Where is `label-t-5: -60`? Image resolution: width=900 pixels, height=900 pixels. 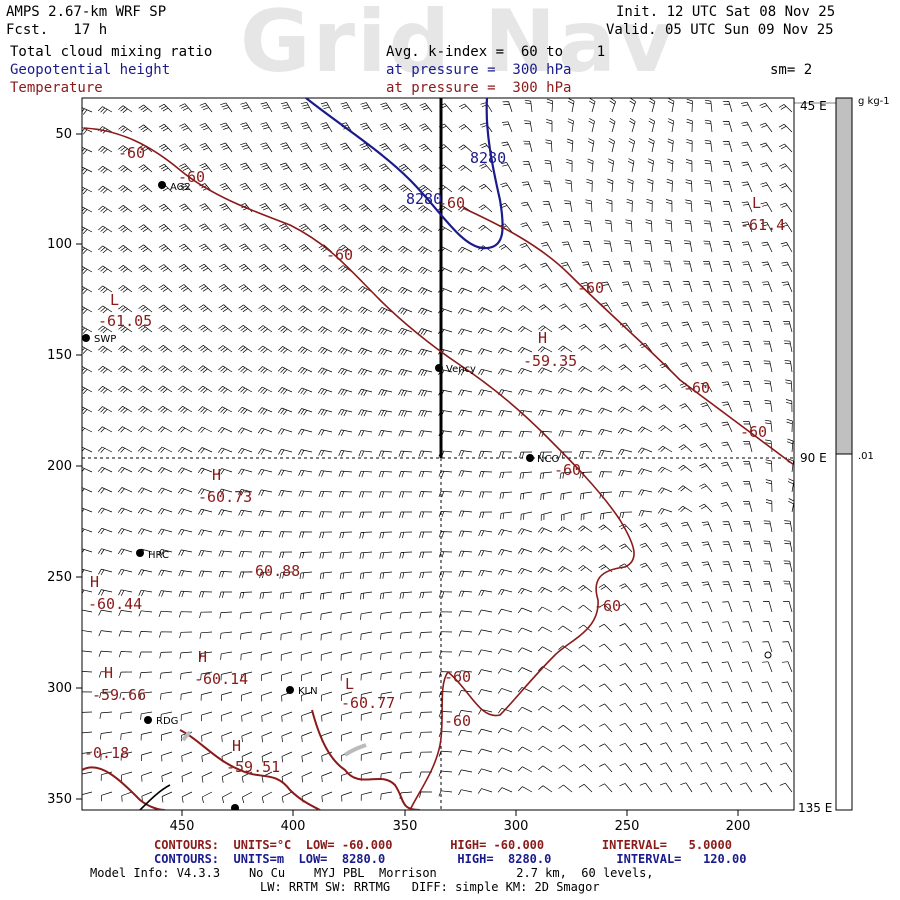 label-t-5: -60 is located at coordinates (590, 288).